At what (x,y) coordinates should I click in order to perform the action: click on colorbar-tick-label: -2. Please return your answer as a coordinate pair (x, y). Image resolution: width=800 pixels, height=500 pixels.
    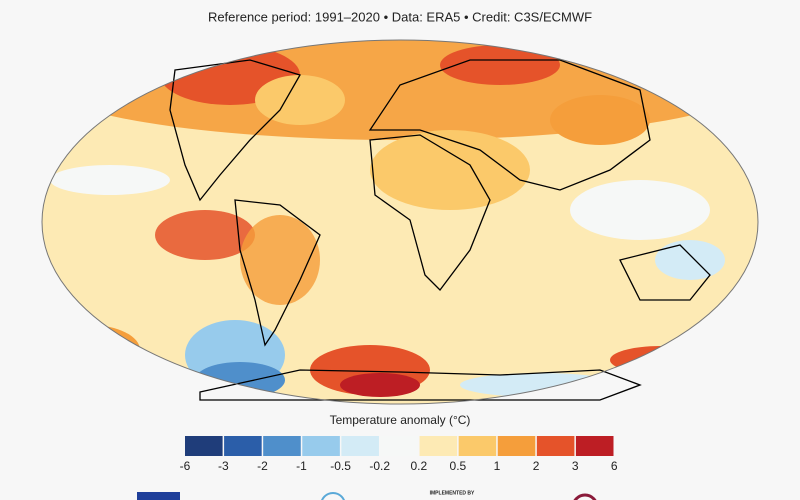
    Looking at the image, I should click on (262, 466).